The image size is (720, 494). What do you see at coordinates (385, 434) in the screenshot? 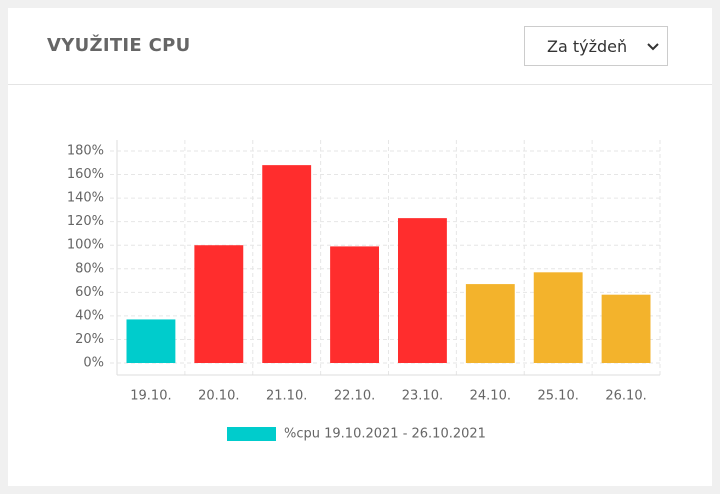
I see `legend-label: %cpu 19.10.2021 - 26.10.2021` at bounding box center [385, 434].